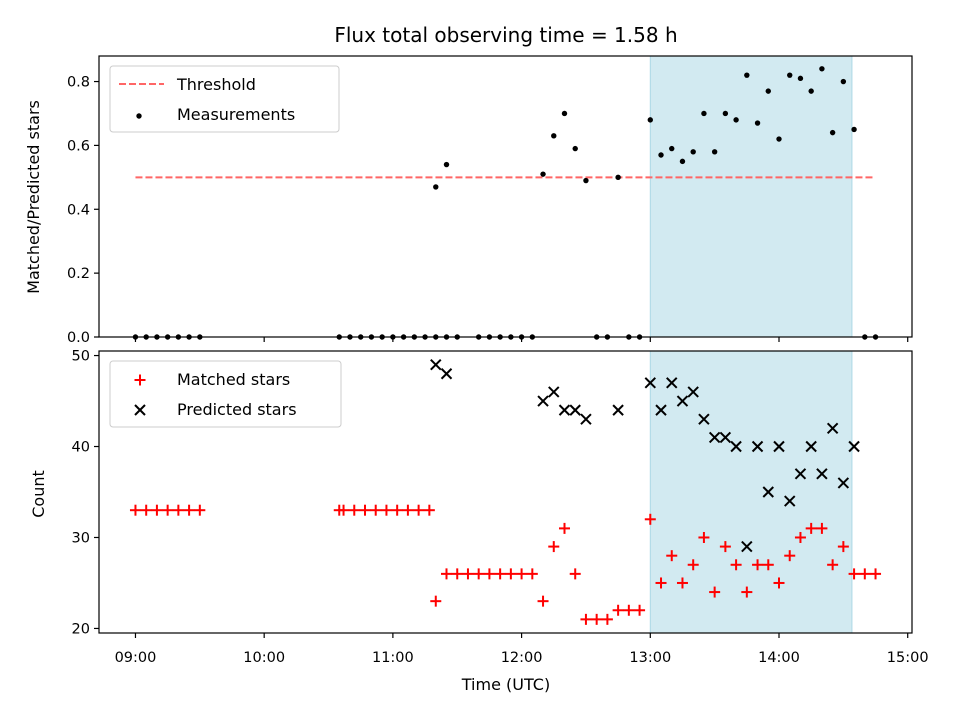  I want to click on x-tick-label: 15:00, so click(908, 658).